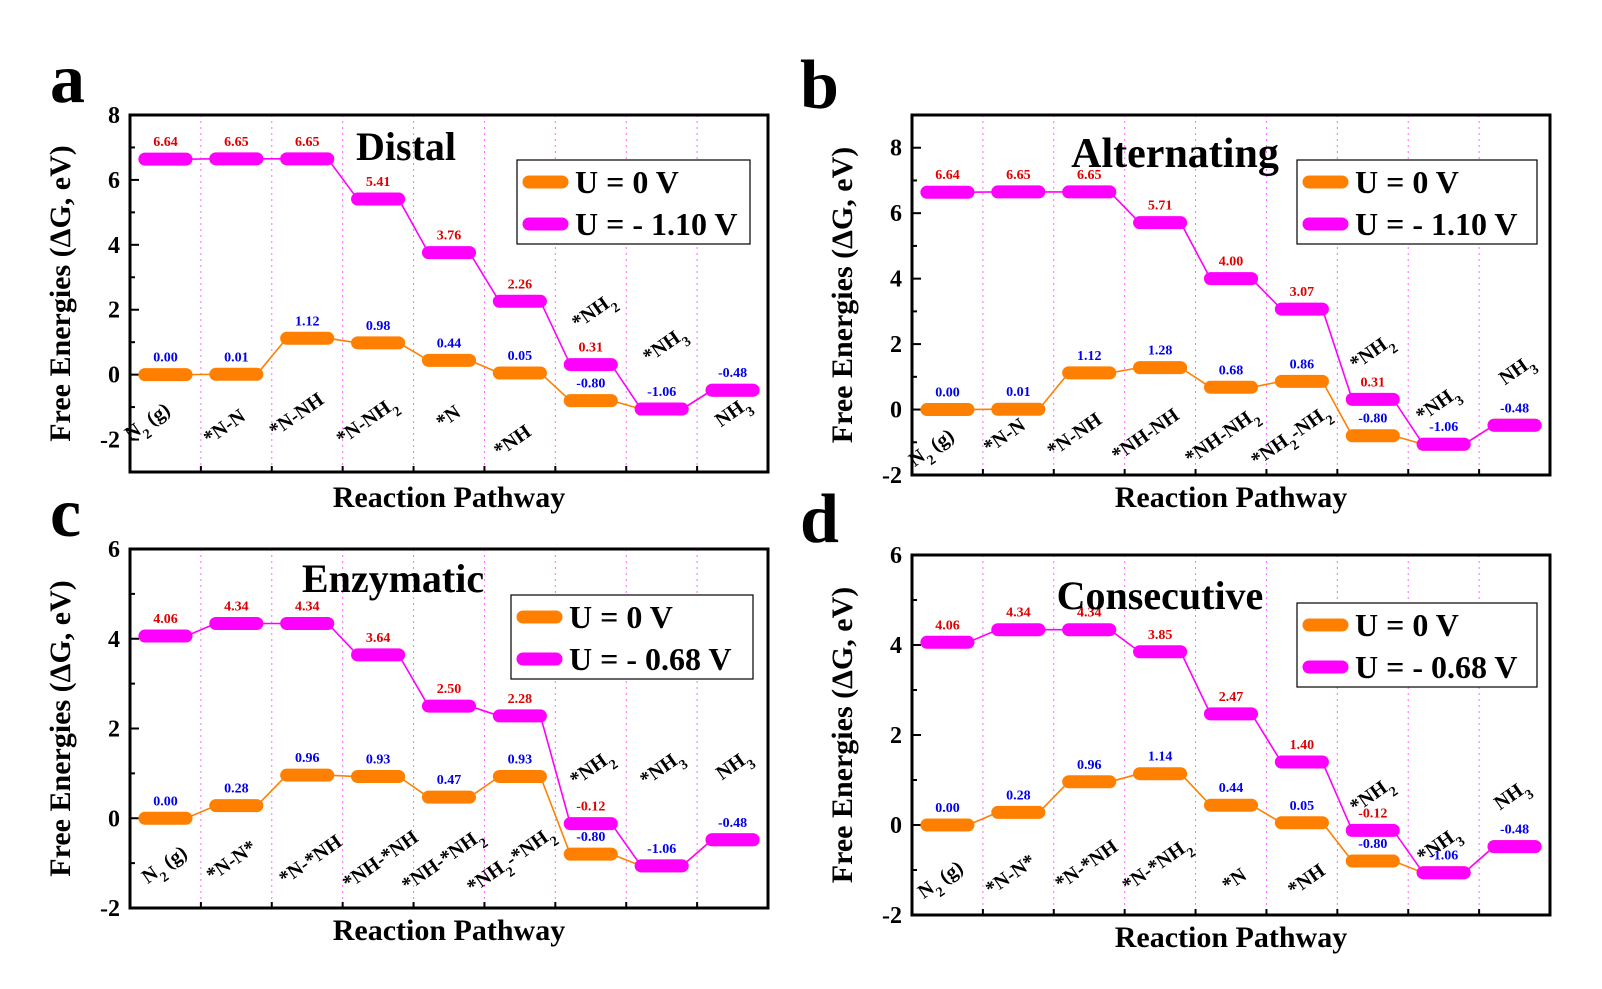  What do you see at coordinates (449, 365) in the screenshot?
I see `series-u0: 0.00 0.01 1.12 0.98 0.44 0.05 -0.80 -1.06 -0.48` at bounding box center [449, 365].